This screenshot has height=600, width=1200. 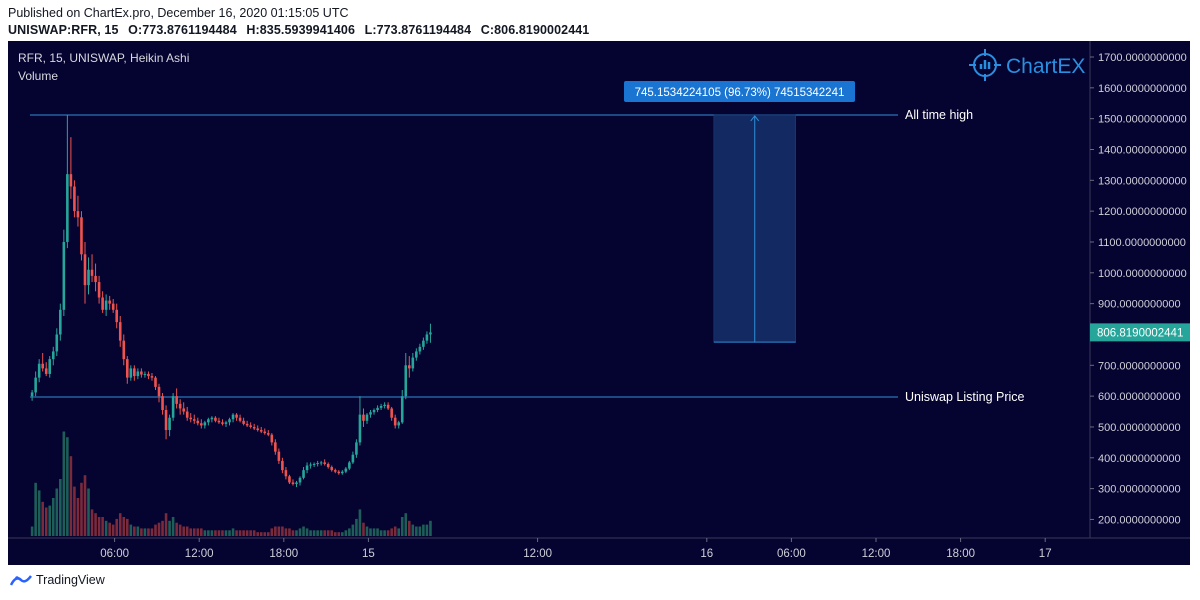 I want to click on price-tick-label: 1700.0000000000, so click(x=1142, y=58).